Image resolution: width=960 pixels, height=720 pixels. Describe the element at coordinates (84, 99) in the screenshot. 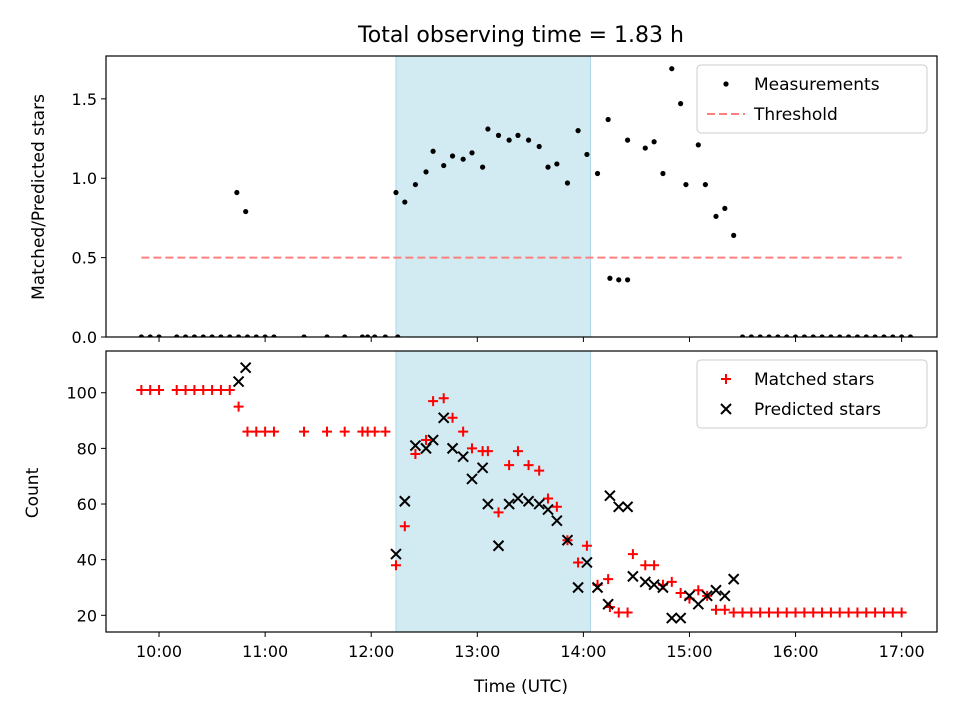

I see `y-tick-label: 1.5` at that location.